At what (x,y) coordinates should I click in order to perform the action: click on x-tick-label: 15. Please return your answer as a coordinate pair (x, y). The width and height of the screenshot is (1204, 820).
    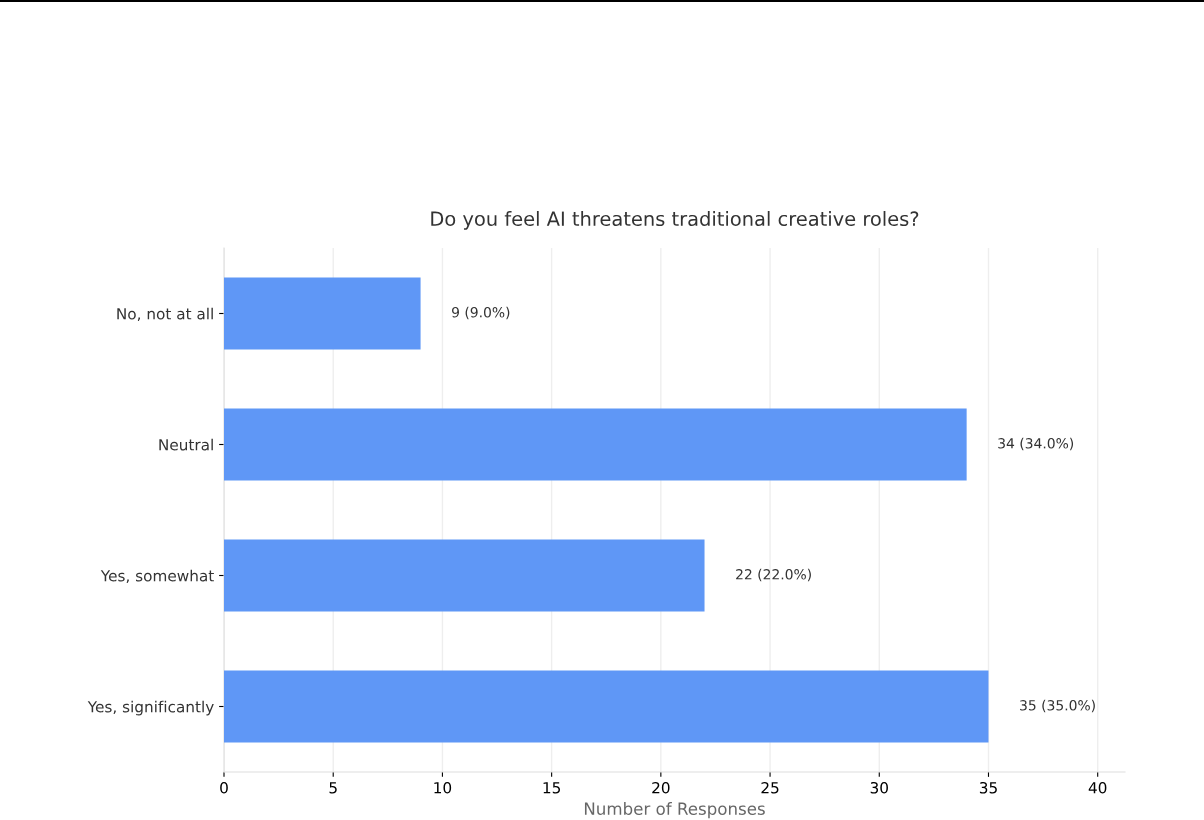
    Looking at the image, I should click on (552, 788).